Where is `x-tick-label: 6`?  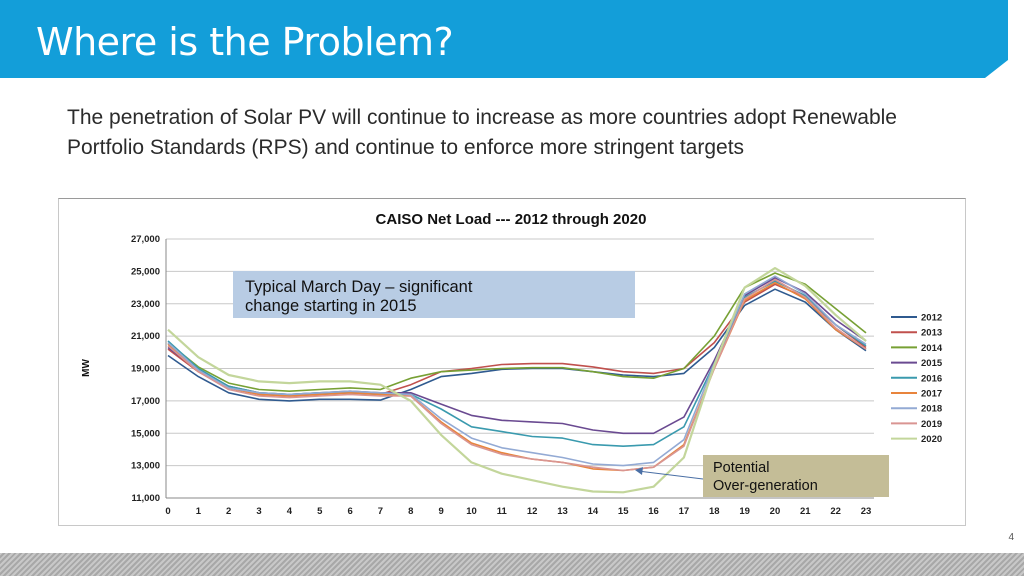
x-tick-label: 6 is located at coordinates (349, 511).